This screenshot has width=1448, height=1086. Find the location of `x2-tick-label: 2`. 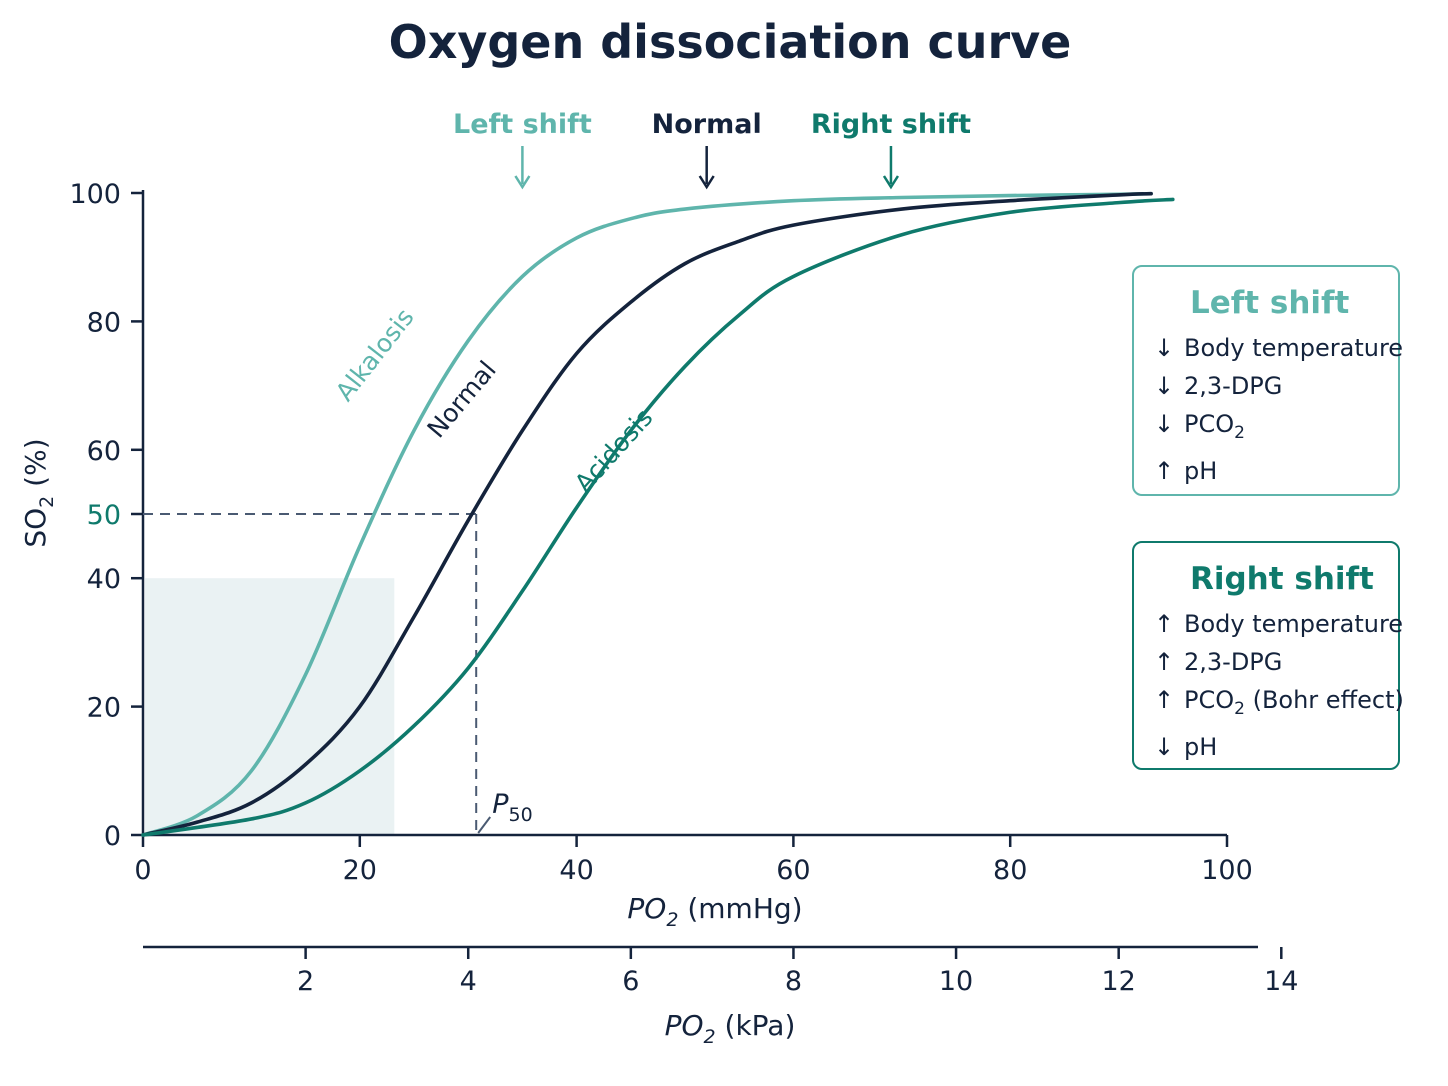

x2-tick-label: 2 is located at coordinates (305, 981).